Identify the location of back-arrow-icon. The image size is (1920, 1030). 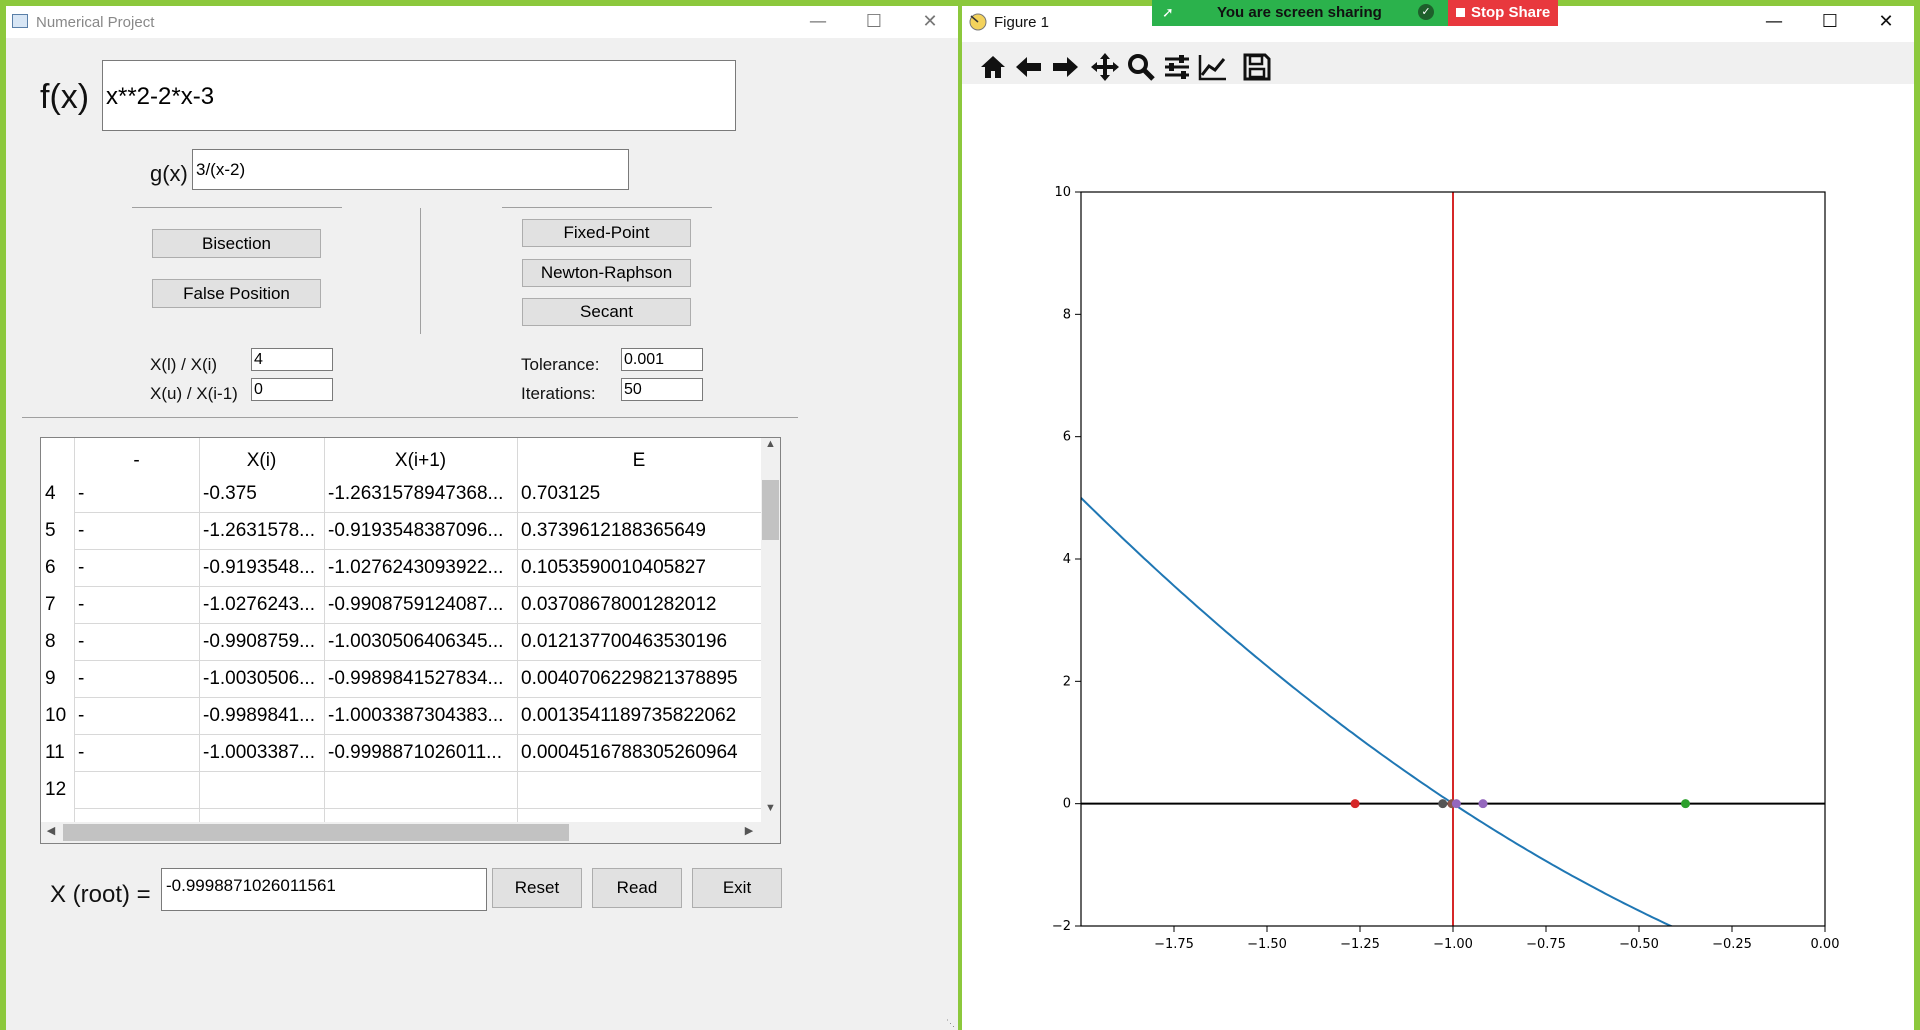
(1029, 67).